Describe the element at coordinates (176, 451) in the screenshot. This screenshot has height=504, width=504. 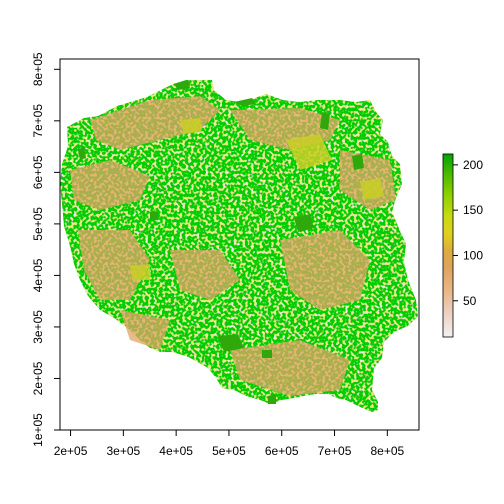
I see `x-tick-label: 4e+05` at that location.